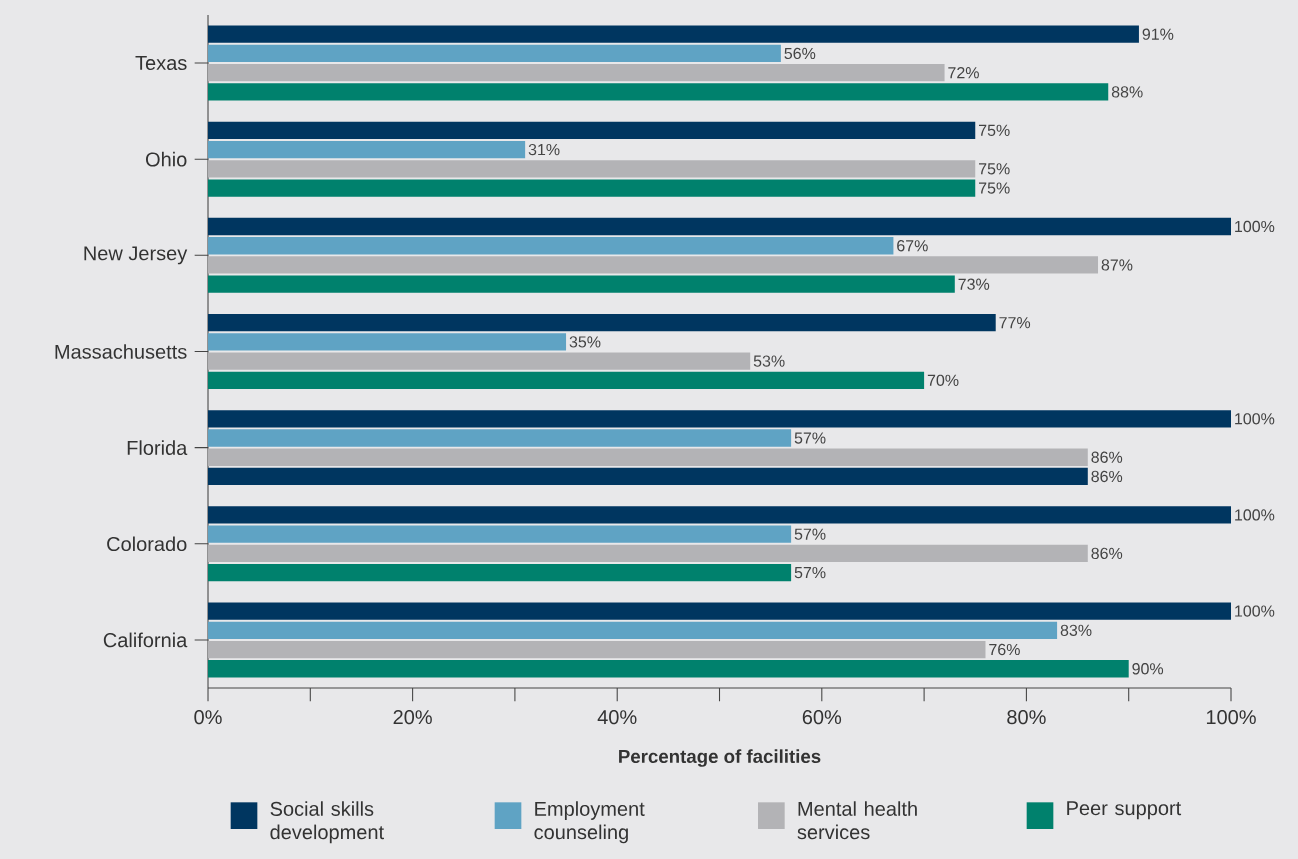 Image resolution: width=1298 pixels, height=859 pixels. I want to click on legend-label: Mental health services, so click(857, 820).